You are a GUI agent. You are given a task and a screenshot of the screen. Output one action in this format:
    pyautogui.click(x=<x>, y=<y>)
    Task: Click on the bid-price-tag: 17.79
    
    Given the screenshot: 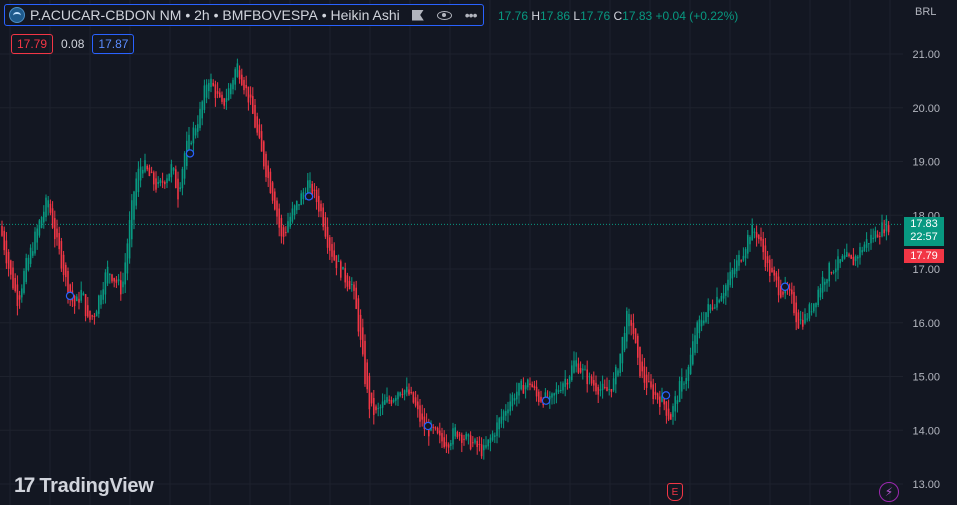 What is the action you would take?
    pyautogui.click(x=924, y=256)
    